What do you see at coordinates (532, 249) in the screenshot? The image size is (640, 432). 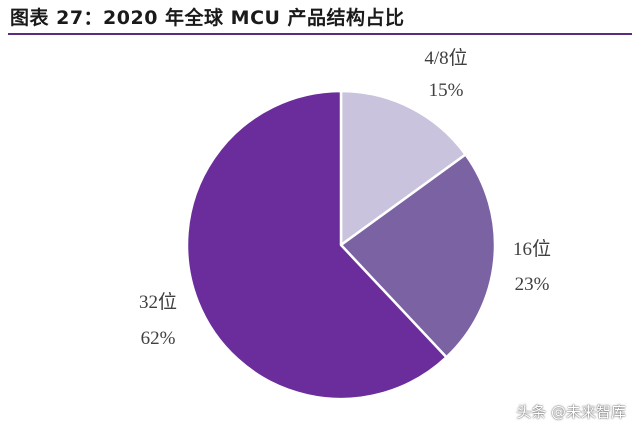 I see `slice-category-label-1: 16位` at bounding box center [532, 249].